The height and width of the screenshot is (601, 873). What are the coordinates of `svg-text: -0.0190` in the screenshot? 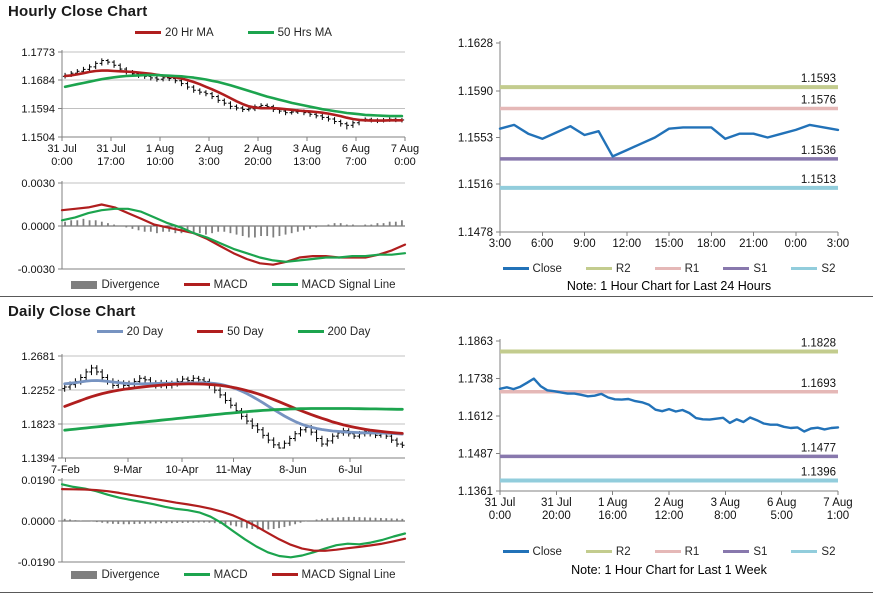 It's located at (36, 563).